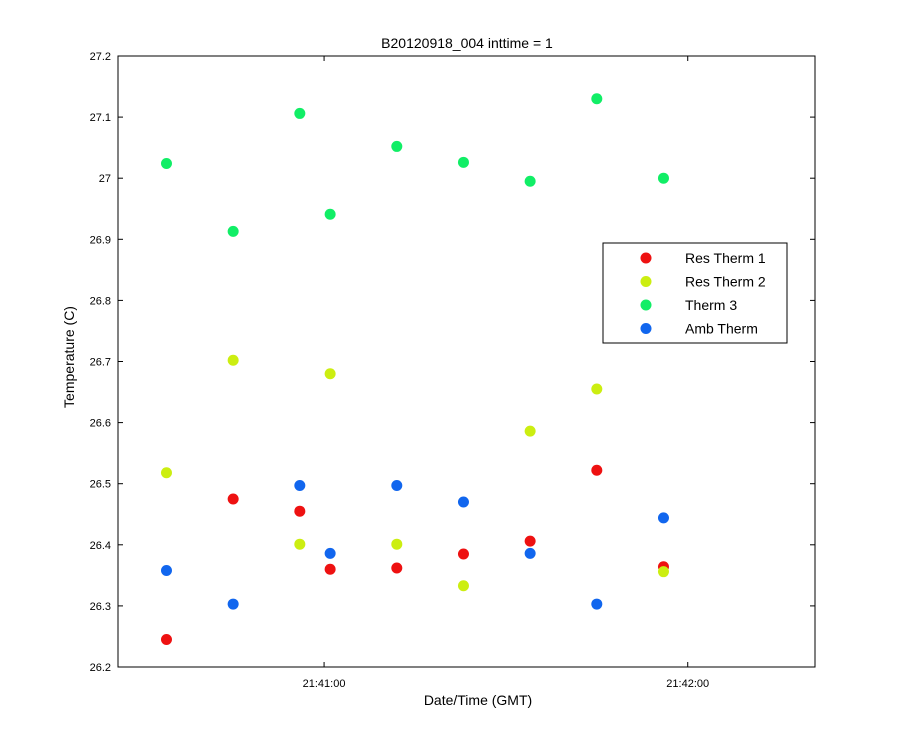  What do you see at coordinates (695, 293) in the screenshot?
I see `legend: Res Therm 1 Res Therm 2 Therm 3 Amb Therm` at bounding box center [695, 293].